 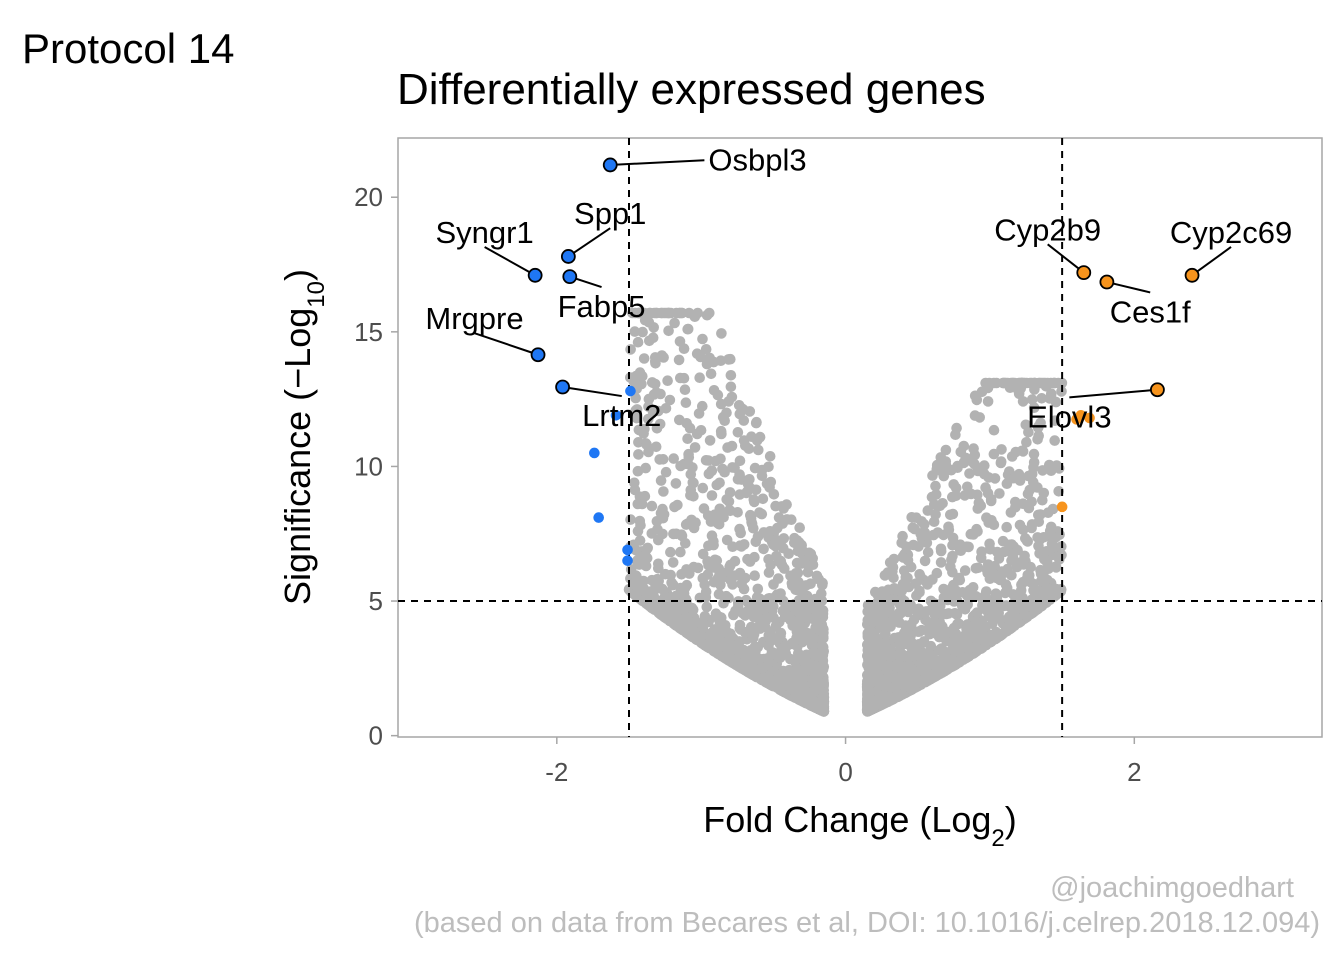 What do you see at coordinates (610, 213) in the screenshot?
I see `gene-label: Spp1` at bounding box center [610, 213].